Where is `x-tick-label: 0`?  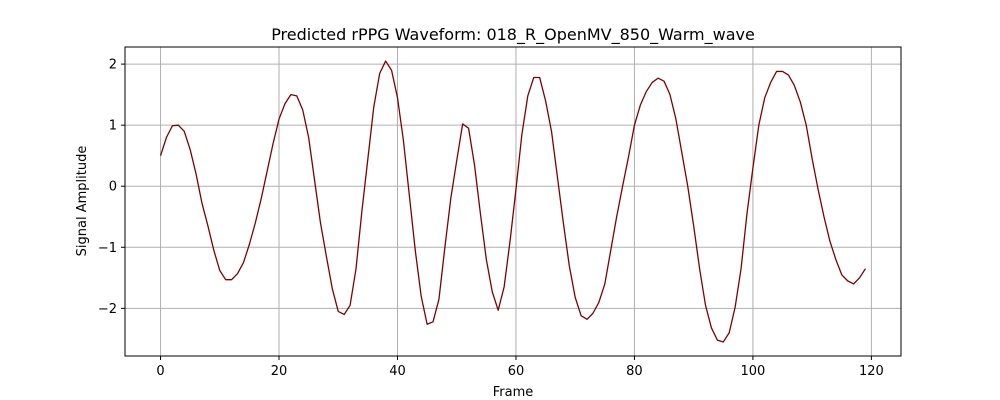 x-tick-label: 0 is located at coordinates (160, 371).